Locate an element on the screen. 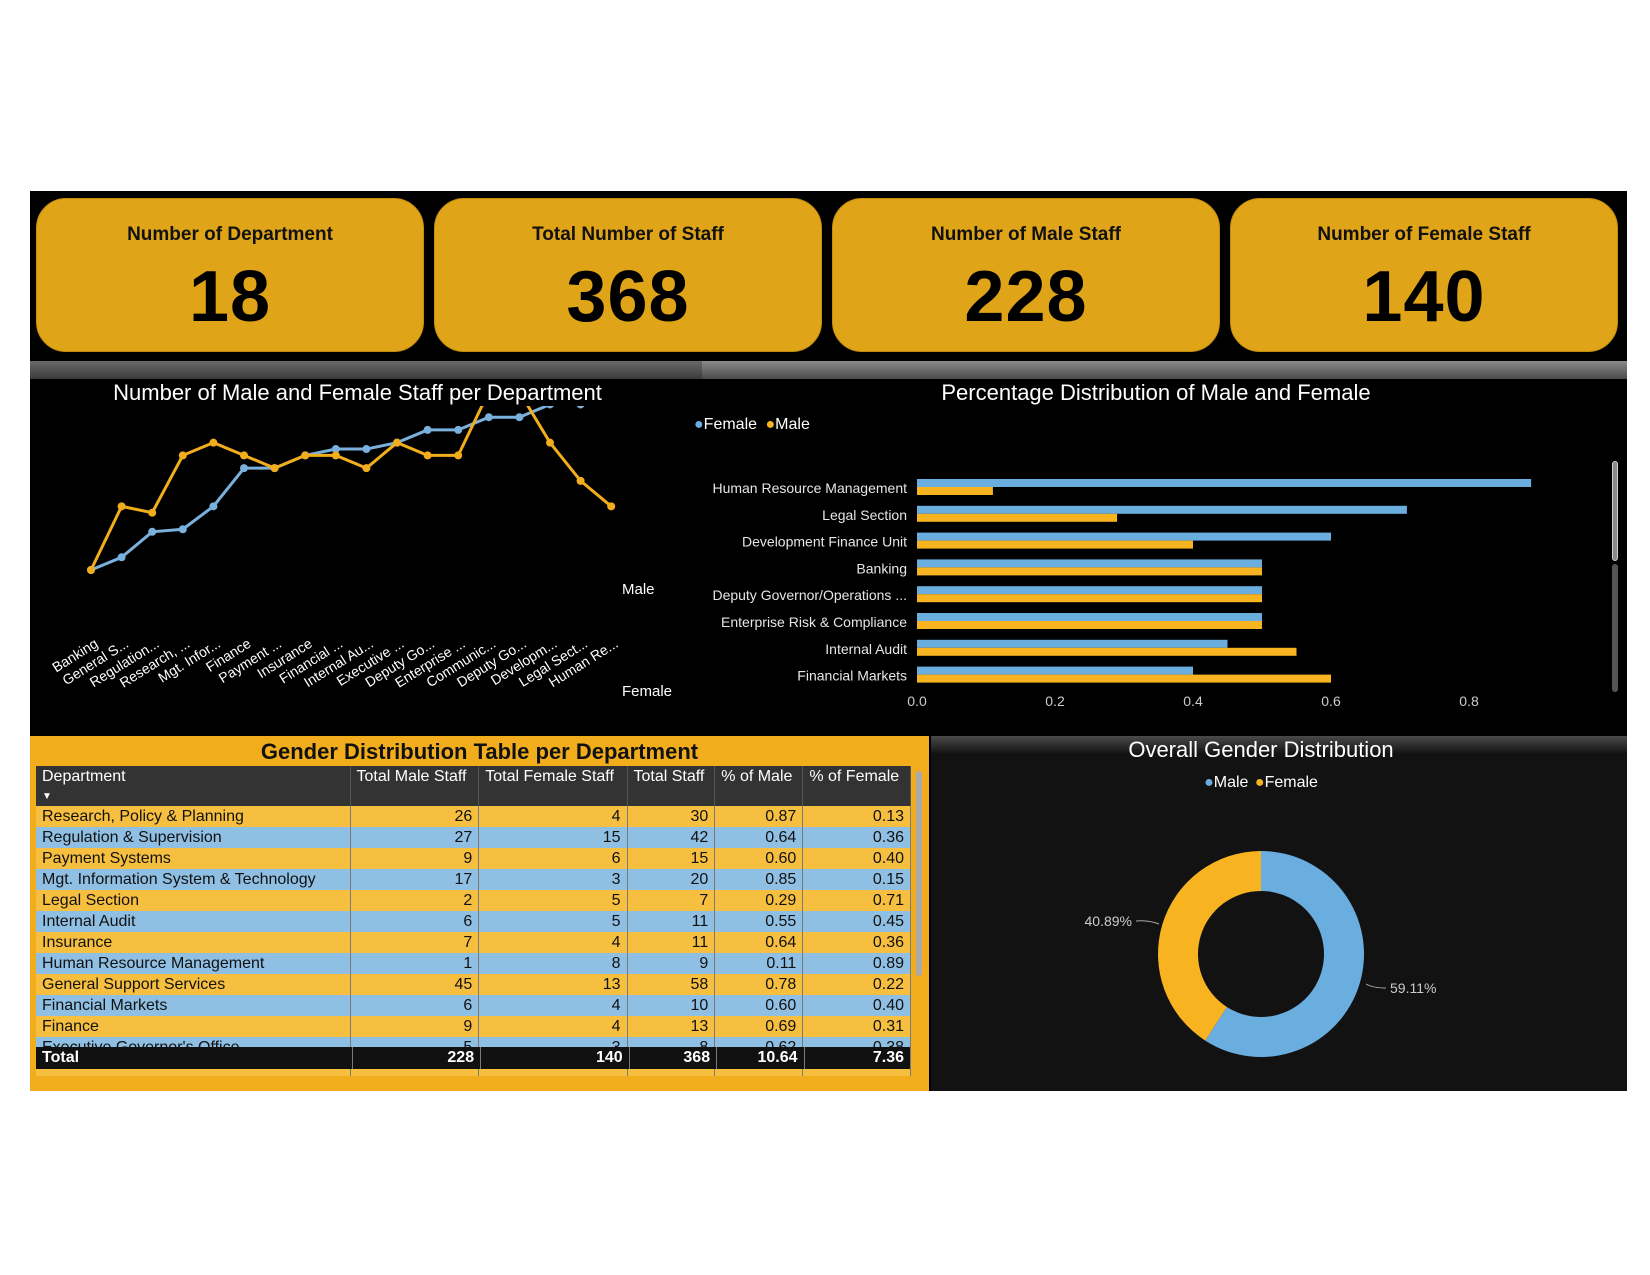 Image resolution: width=1650 pixels, height=1275 pixels. column-header-pct-male: % of Male is located at coordinates (759, 786).